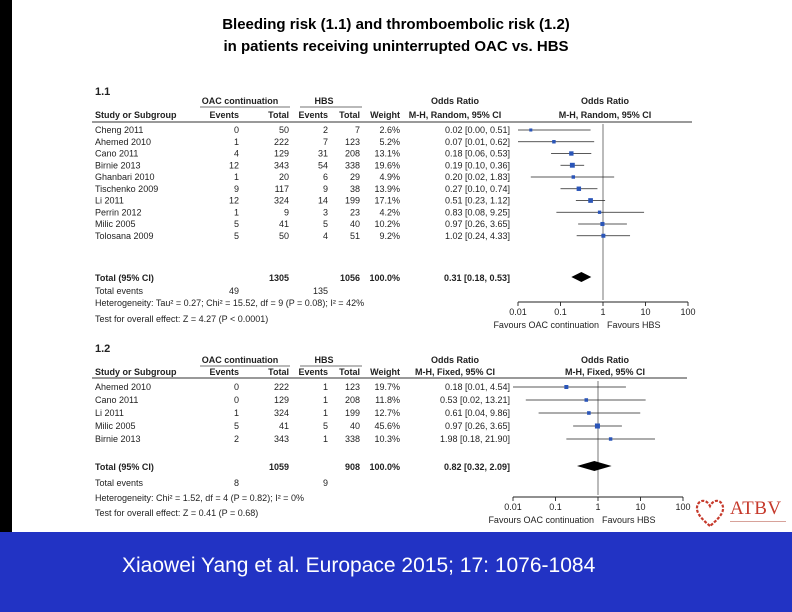  I want to click on s1-1-header-or-text: Odds Ratio, so click(455, 101).